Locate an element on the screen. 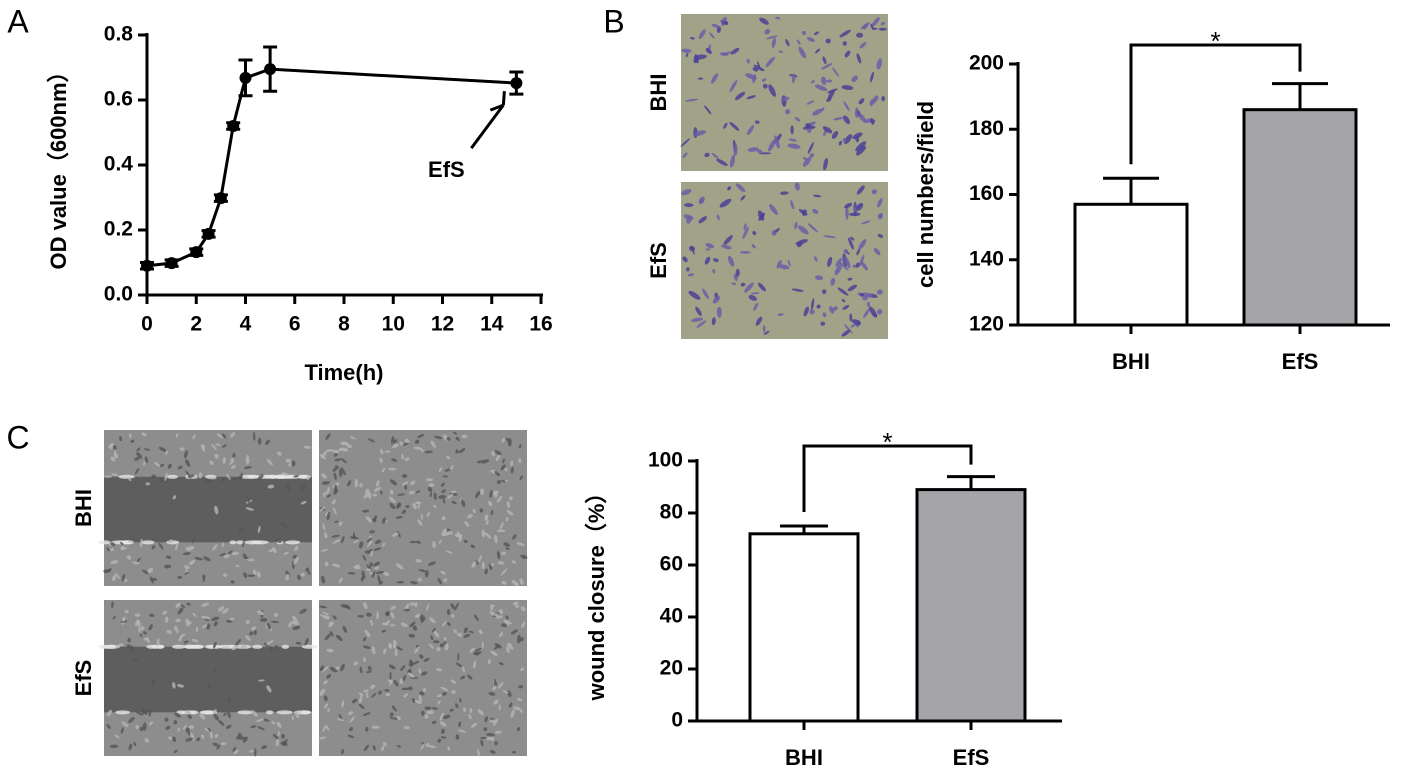 This screenshot has height=774, width=1418. y-tick-label: 0.8 is located at coordinates (119, 34).